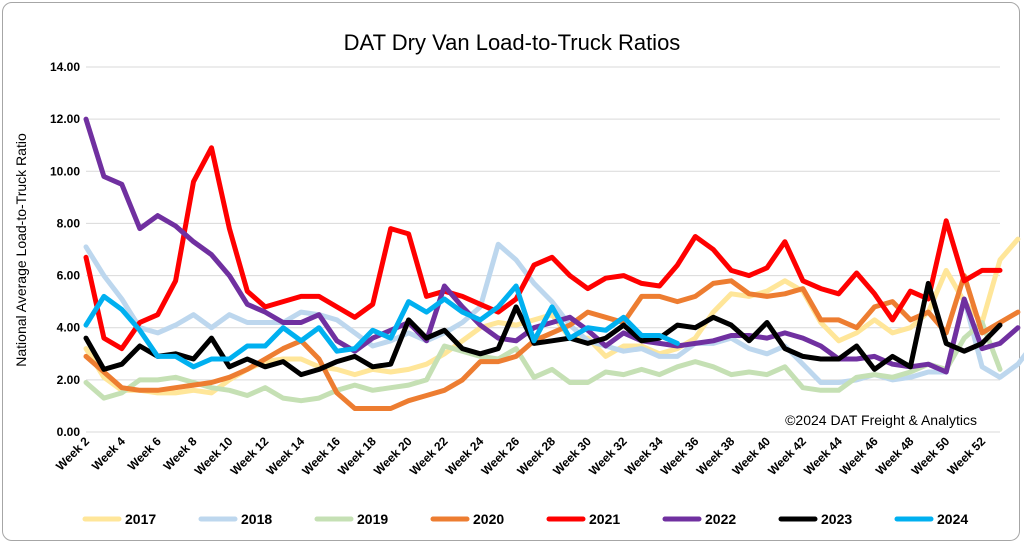 This screenshot has width=1024, height=545. What do you see at coordinates (393, 456) in the screenshot?
I see `x-tick-label: Week 20` at bounding box center [393, 456].